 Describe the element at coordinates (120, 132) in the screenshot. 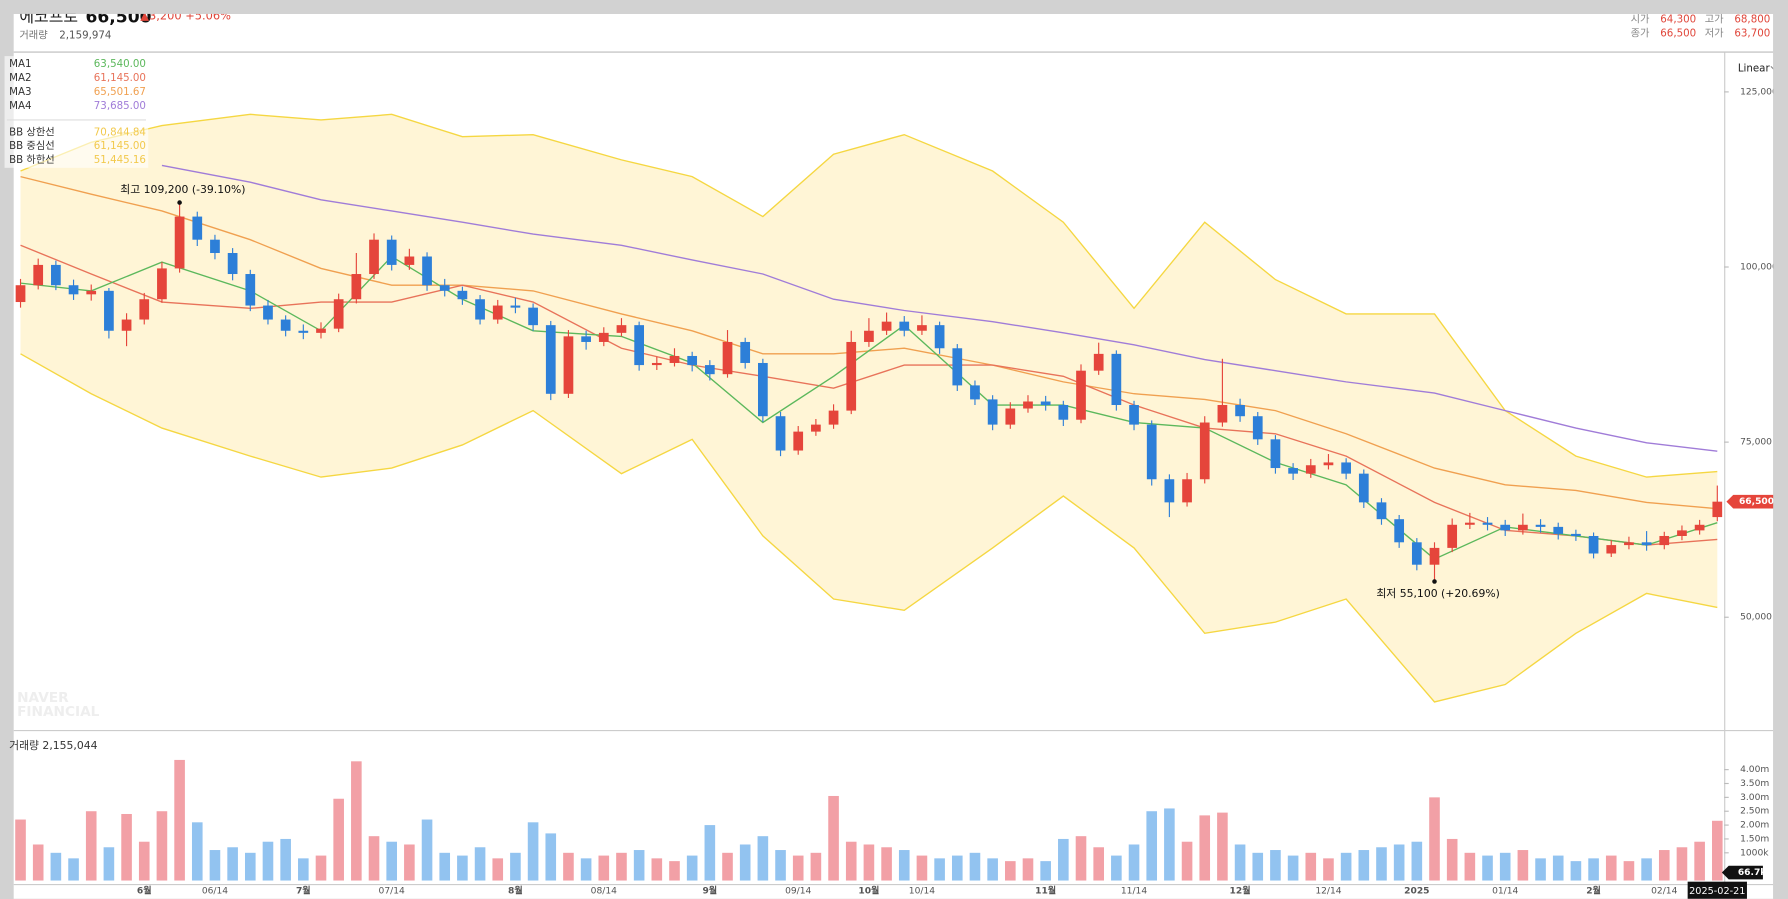

I see `legend-value: 70,844.84` at that location.